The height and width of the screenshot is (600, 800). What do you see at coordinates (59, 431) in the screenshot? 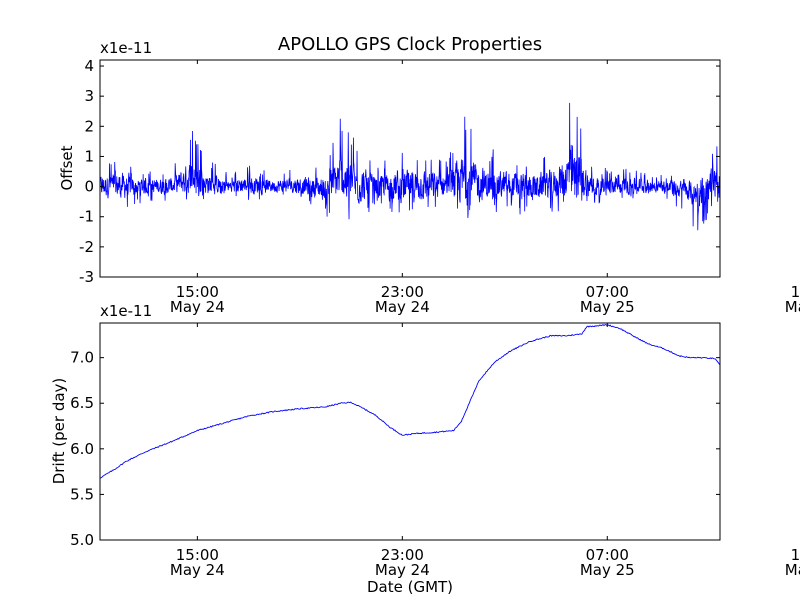
I see `drift-y-axis-label: Drift (per day)` at bounding box center [59, 431].